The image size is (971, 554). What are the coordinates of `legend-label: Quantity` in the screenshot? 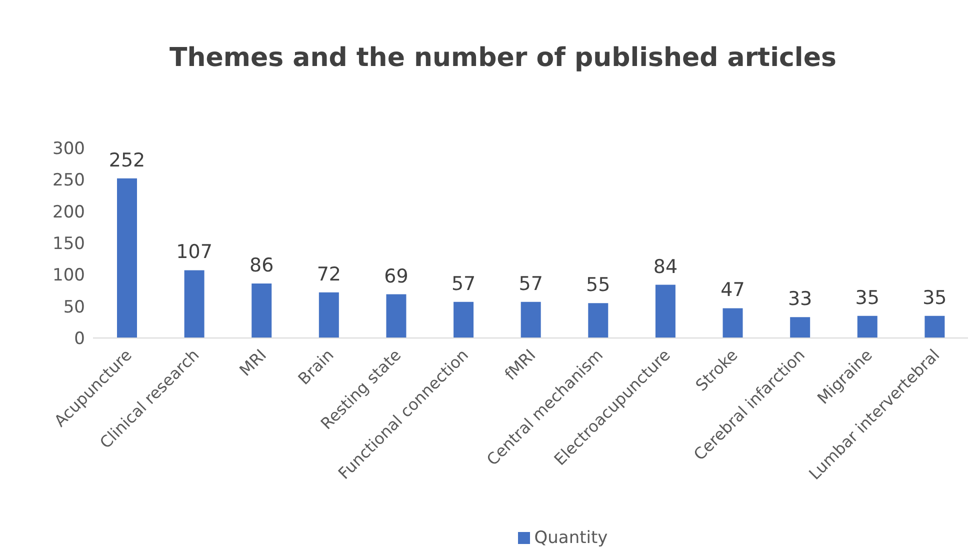 It's located at (571, 538).